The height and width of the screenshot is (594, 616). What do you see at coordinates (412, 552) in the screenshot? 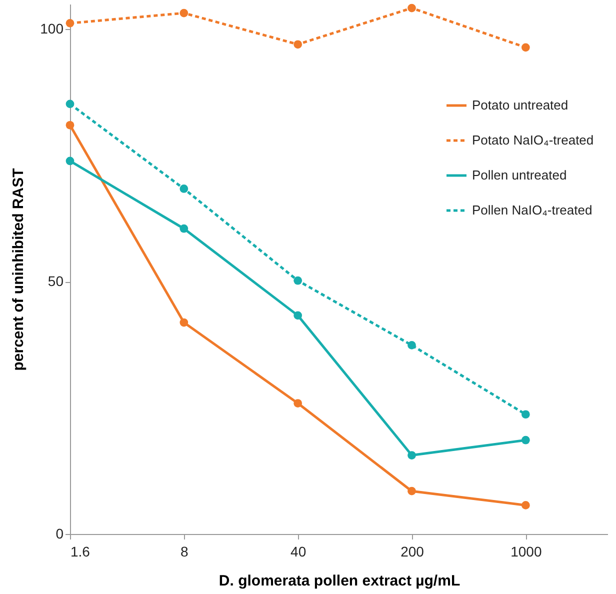
I see `x-tick-label: 200` at bounding box center [412, 552].